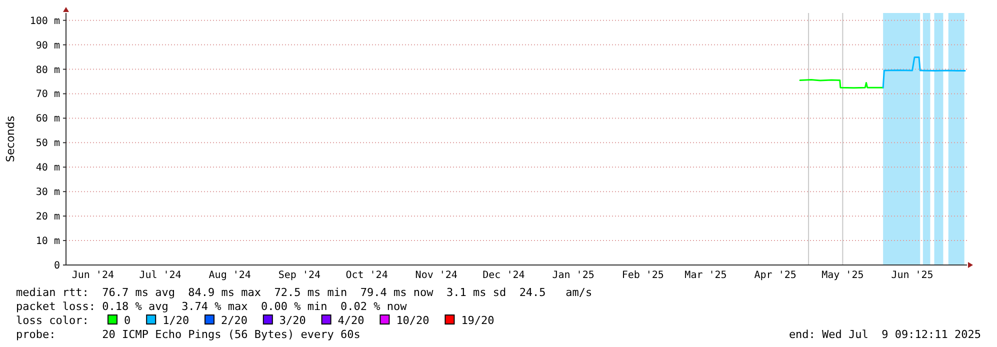 The height and width of the screenshot is (347, 997). I want to click on legend-label: 19/20, so click(477, 320).